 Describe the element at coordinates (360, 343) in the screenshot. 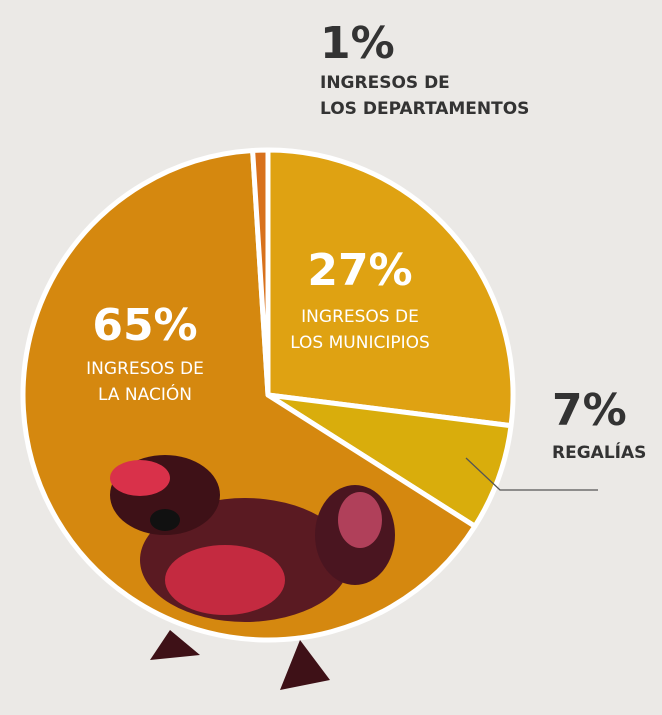

I see `slice-label: LOS MUNICIPIOS` at that location.